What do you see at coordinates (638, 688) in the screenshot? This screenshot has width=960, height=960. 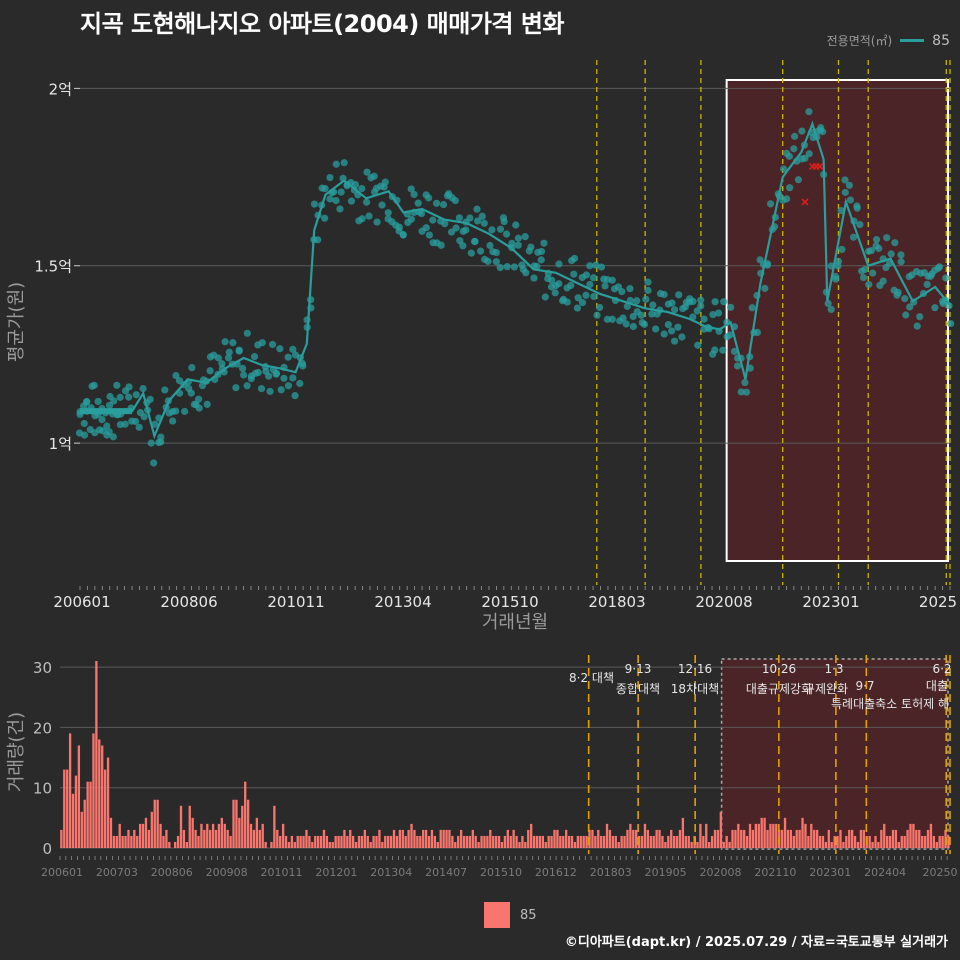 I see `policy-annotation: 종합대책` at bounding box center [638, 688].